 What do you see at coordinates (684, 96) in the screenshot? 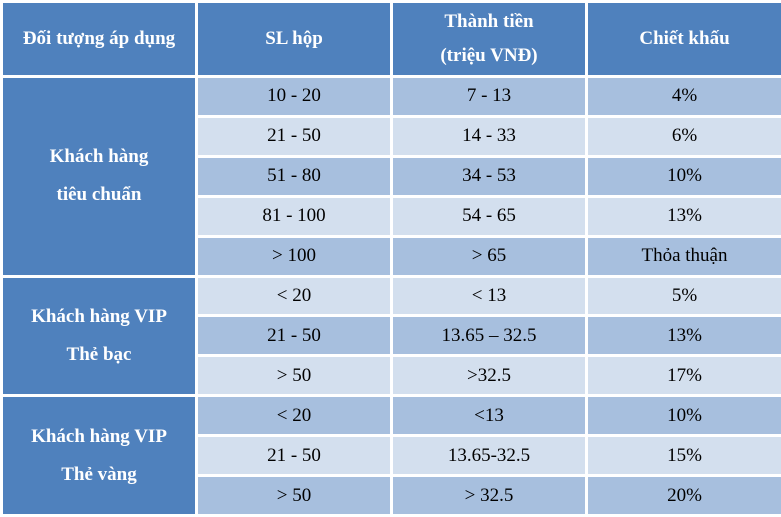
I see `cell-discount: 4%` at bounding box center [684, 96].